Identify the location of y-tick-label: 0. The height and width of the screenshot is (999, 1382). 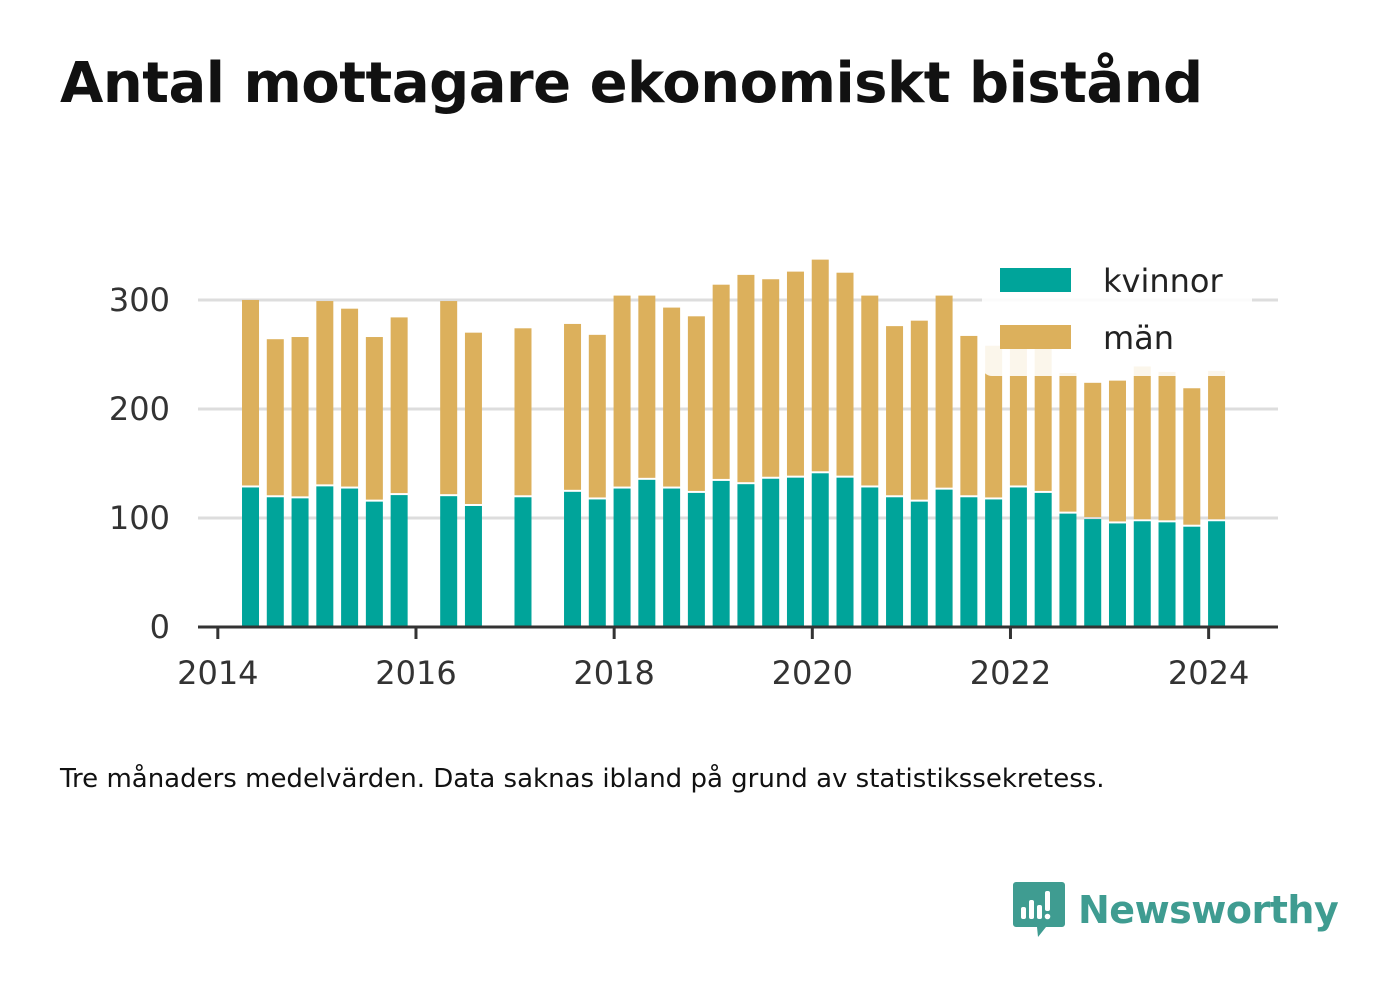
(160, 627).